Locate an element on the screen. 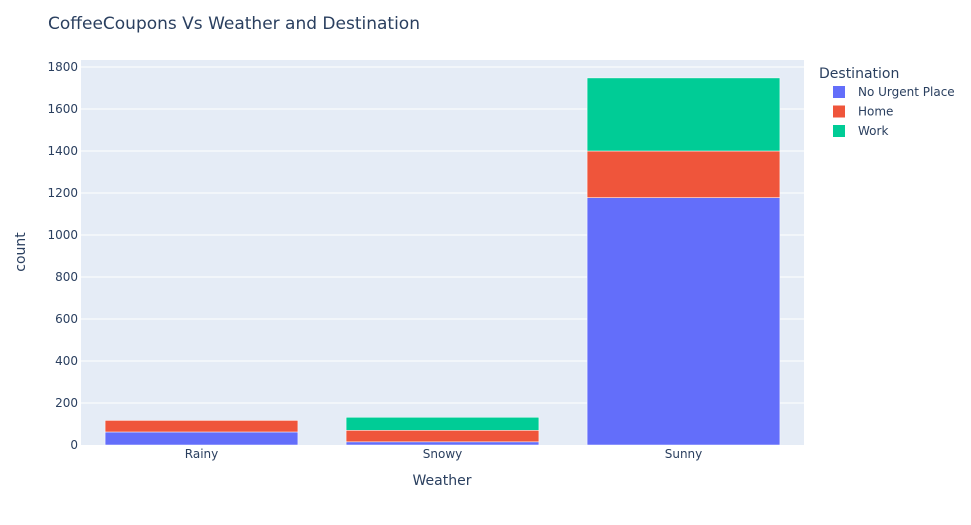 The image size is (971, 525). legend-item-label: No Urgent Place is located at coordinates (906, 92).